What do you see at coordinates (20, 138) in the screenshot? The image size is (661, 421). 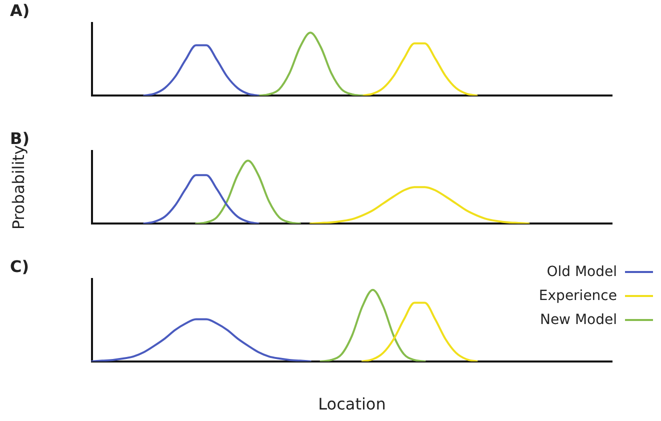 I see `chart-title: B)` at bounding box center [20, 138].